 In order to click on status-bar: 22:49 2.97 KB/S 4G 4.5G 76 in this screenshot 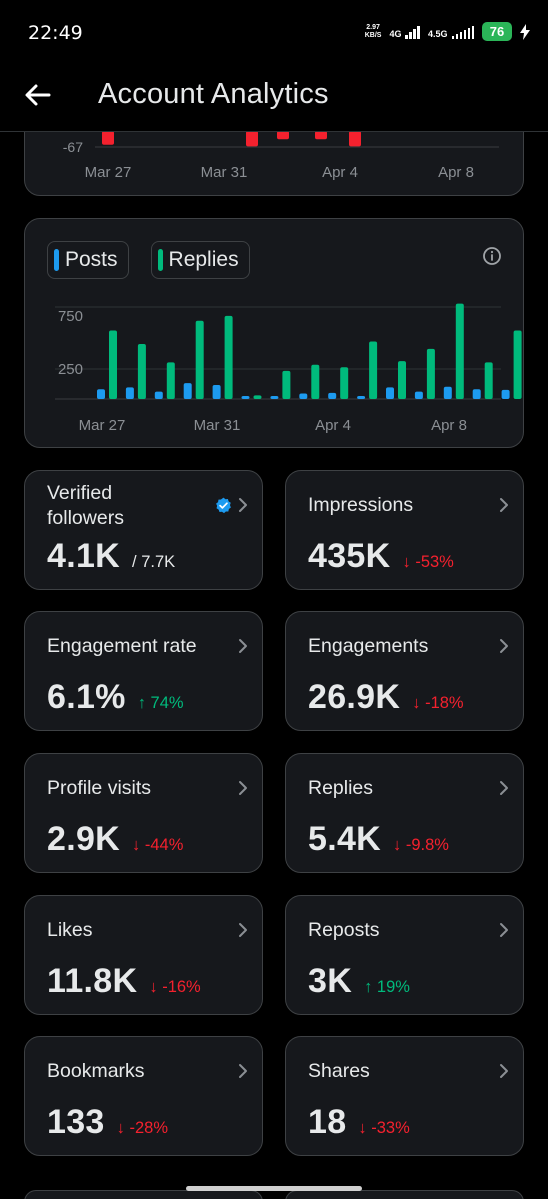, I will do `click(274, 32)`.